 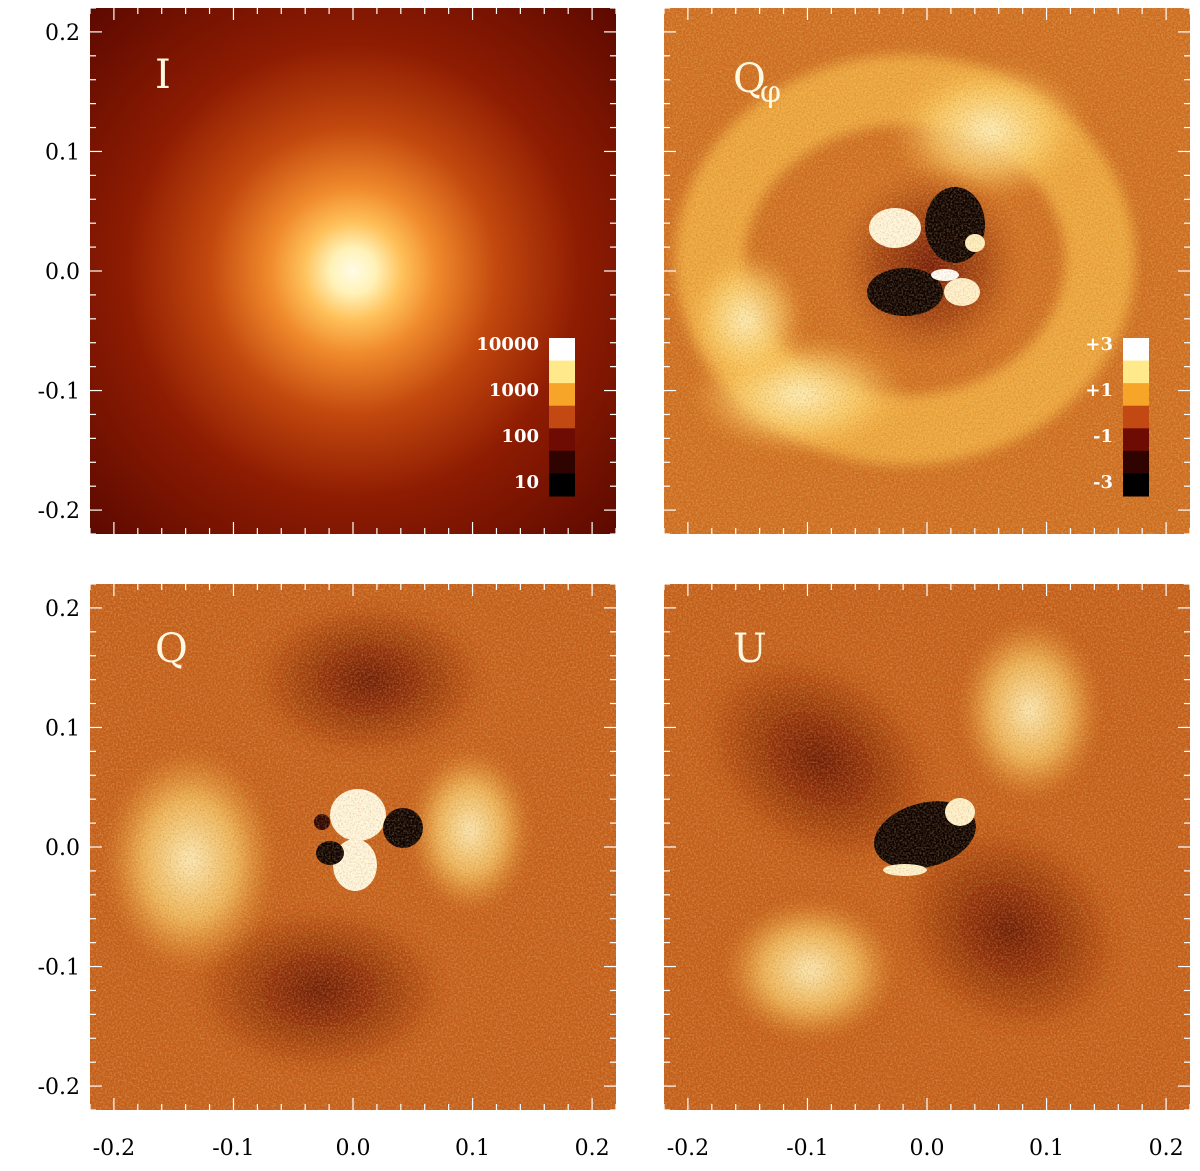 What do you see at coordinates (1099, 344) in the screenshot?
I see `colorbar-label: +3` at bounding box center [1099, 344].